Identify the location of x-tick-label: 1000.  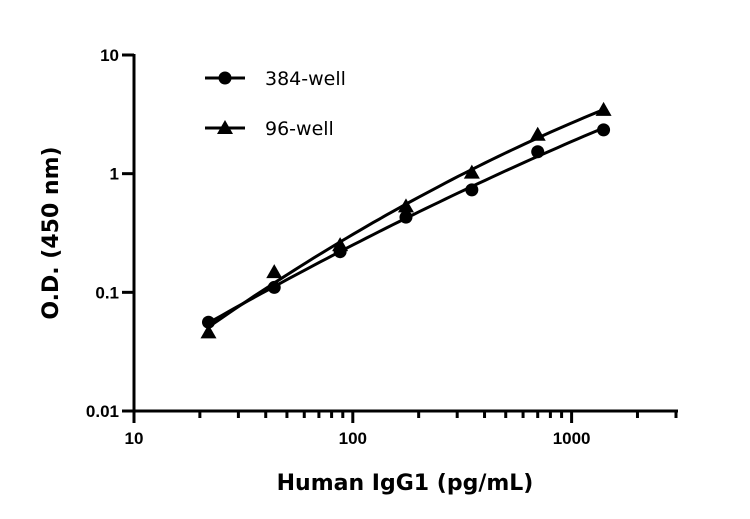
(572, 438).